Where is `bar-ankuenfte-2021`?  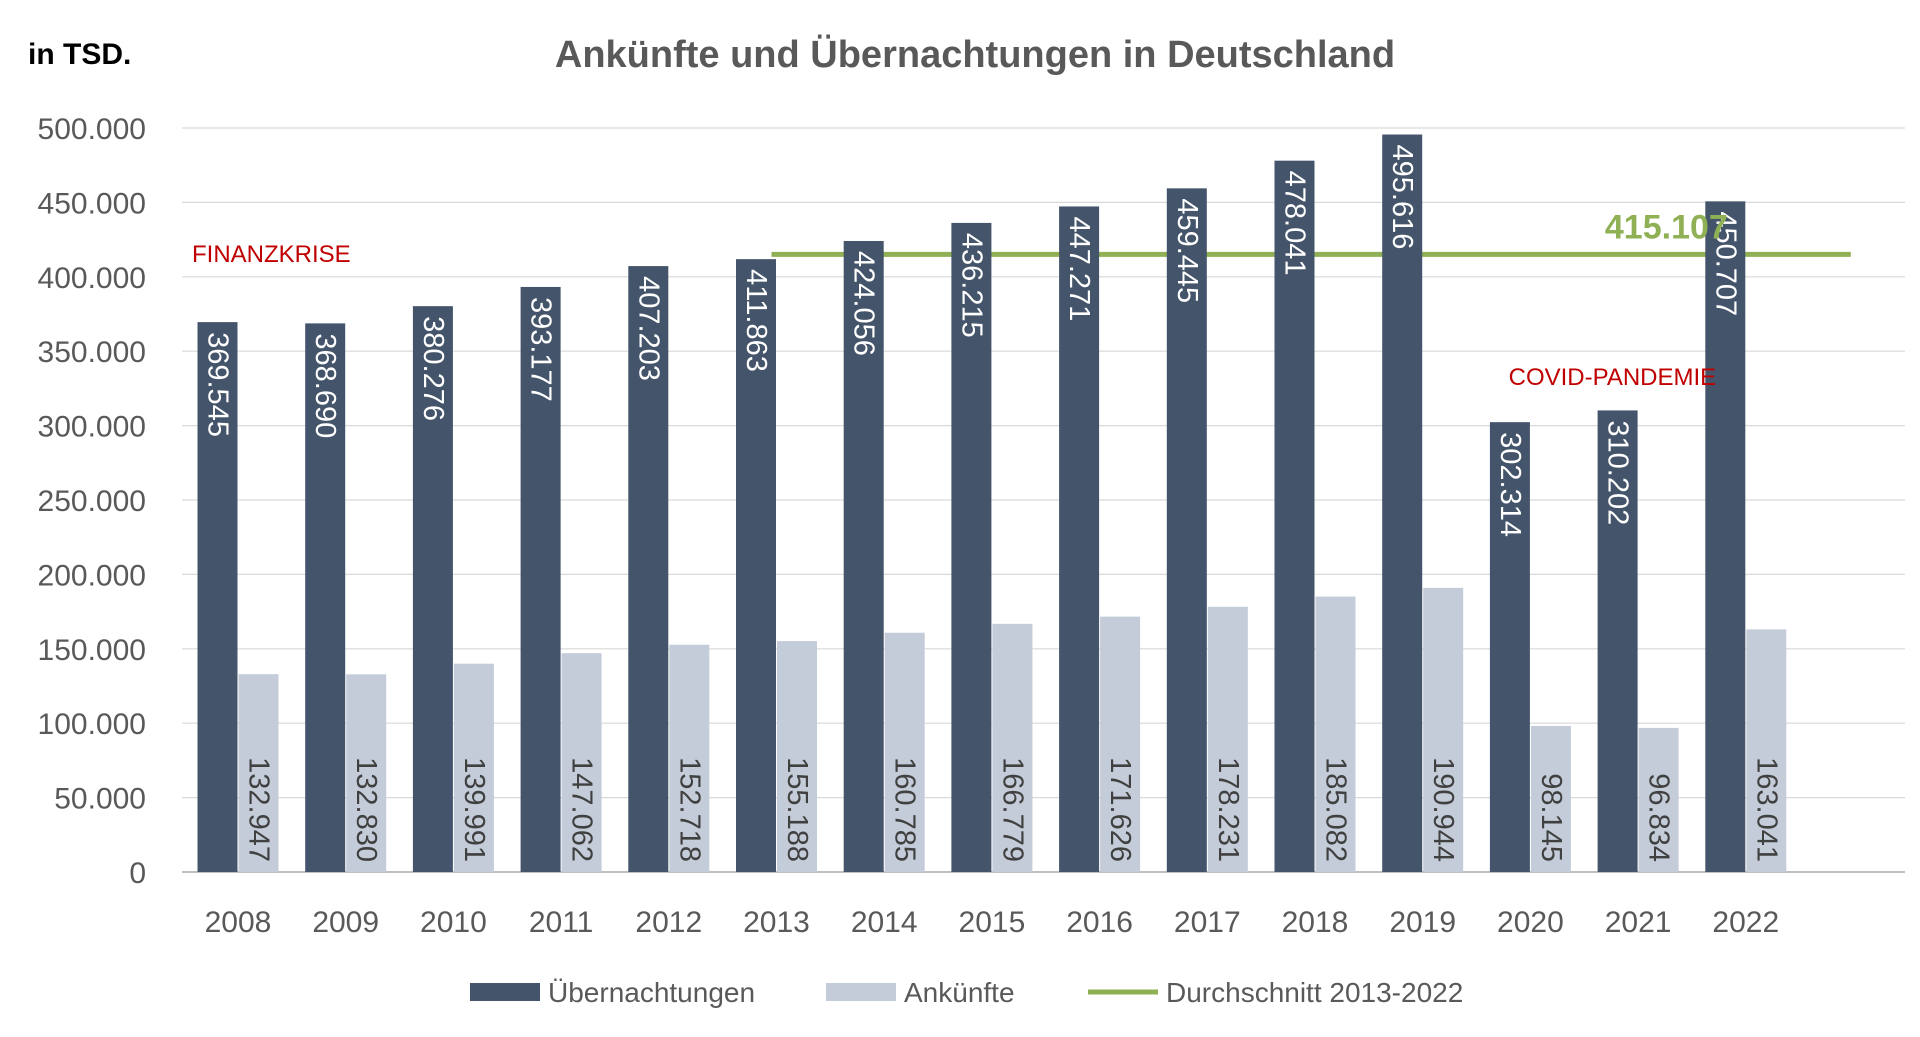
bar-ankuenfte-2021 is located at coordinates (1658, 799).